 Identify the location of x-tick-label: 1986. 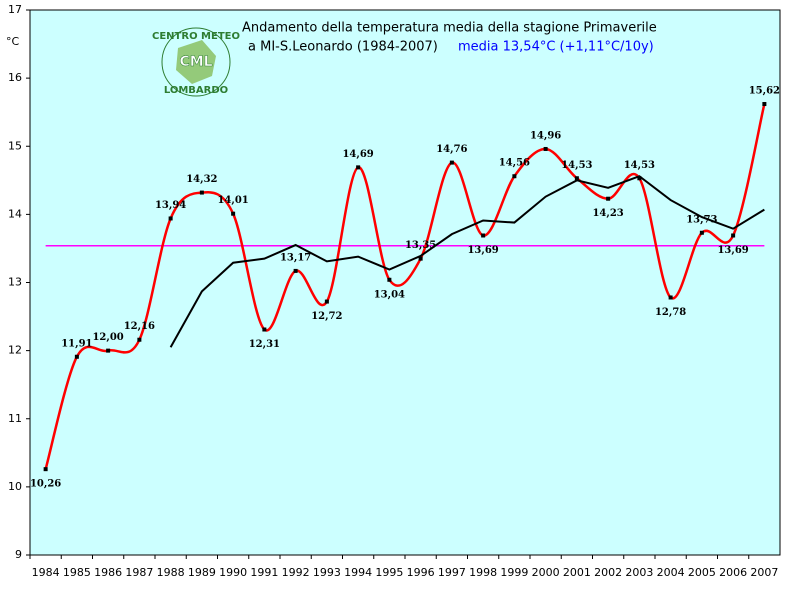
(108, 572).